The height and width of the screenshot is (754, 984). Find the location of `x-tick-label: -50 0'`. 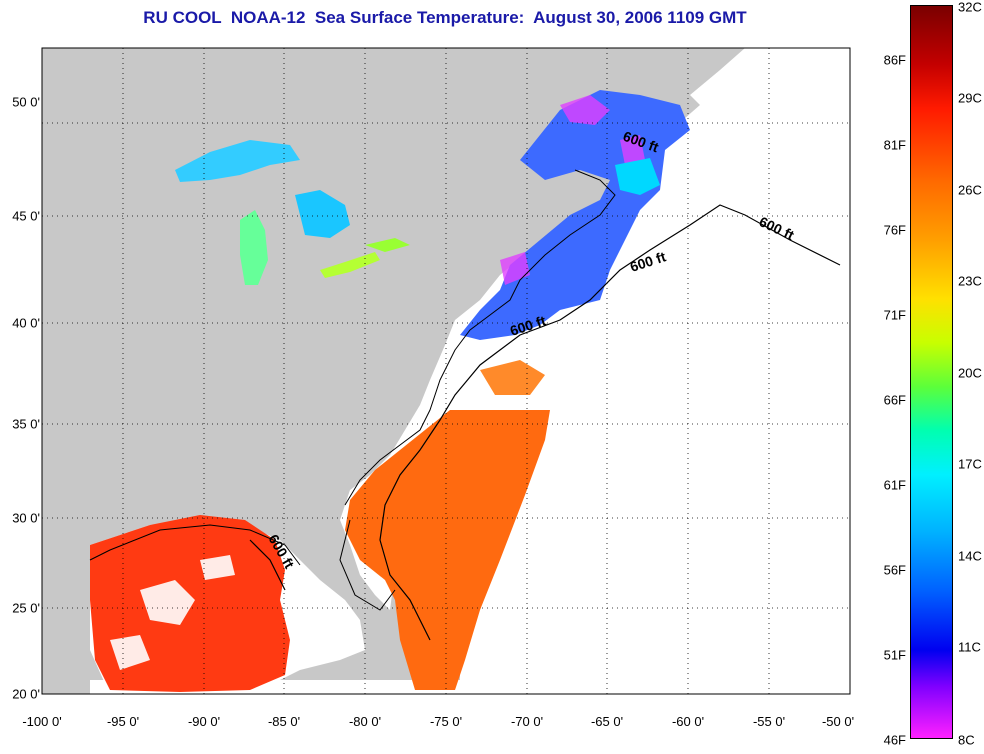

x-tick-label: -50 0' is located at coordinates (838, 721).